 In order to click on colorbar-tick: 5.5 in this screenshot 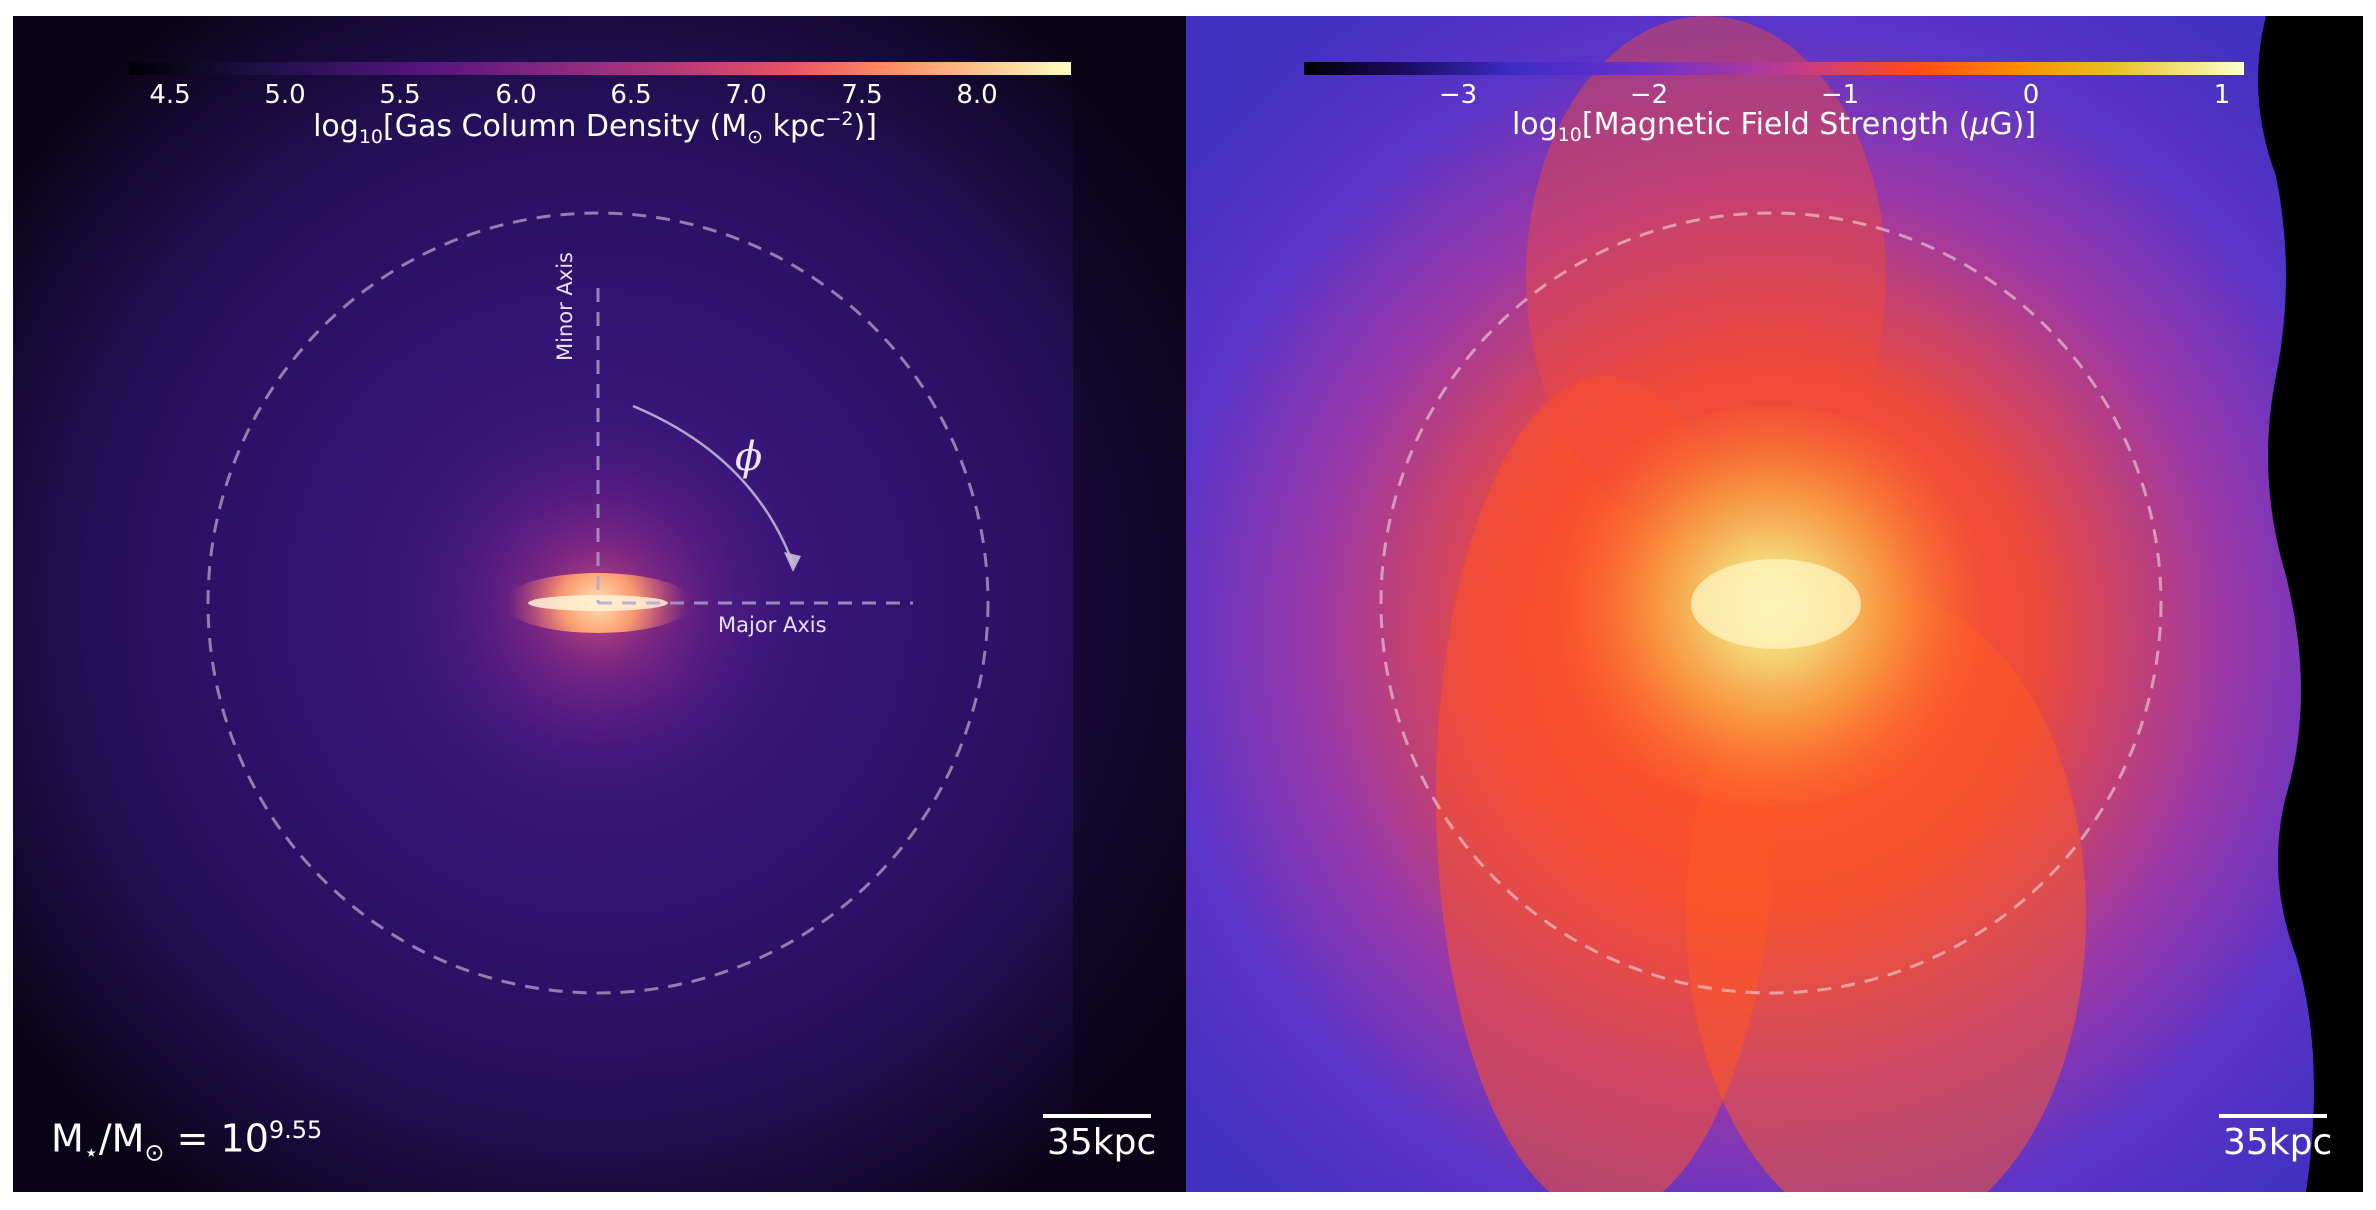, I will do `click(400, 95)`.